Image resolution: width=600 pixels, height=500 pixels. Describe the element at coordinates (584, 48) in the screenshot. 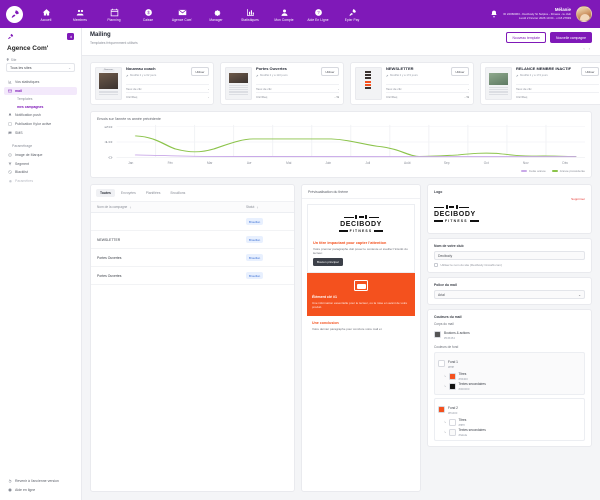

I see `pager-prev-button: ‹` at that location.